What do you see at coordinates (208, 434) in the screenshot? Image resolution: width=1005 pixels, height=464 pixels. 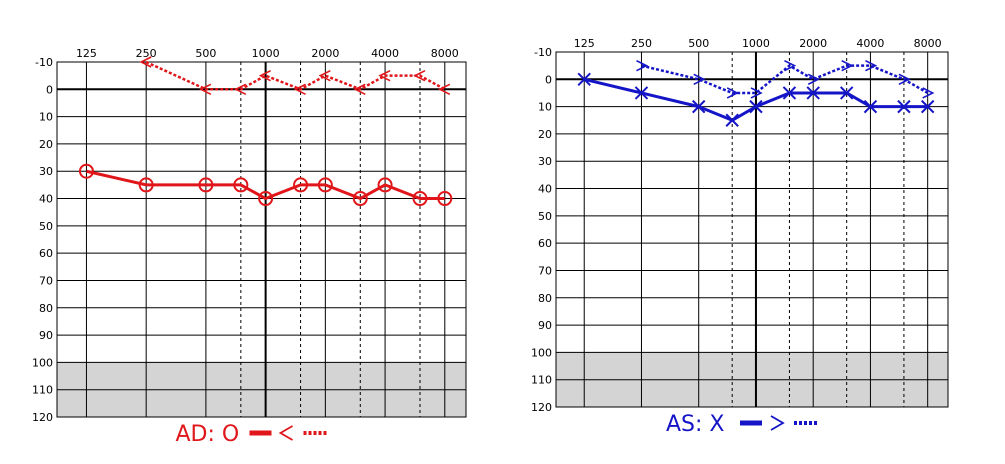 I see `legend-air-label: AD: O` at bounding box center [208, 434].